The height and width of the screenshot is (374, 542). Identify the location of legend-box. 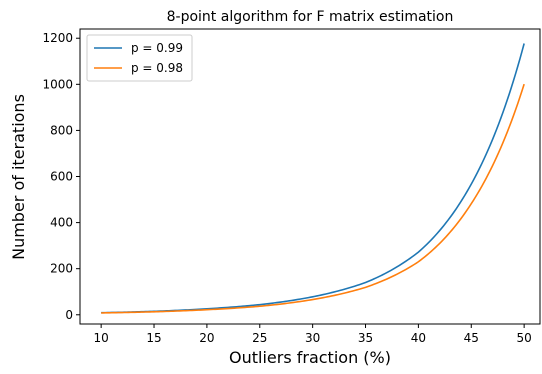
(139, 58).